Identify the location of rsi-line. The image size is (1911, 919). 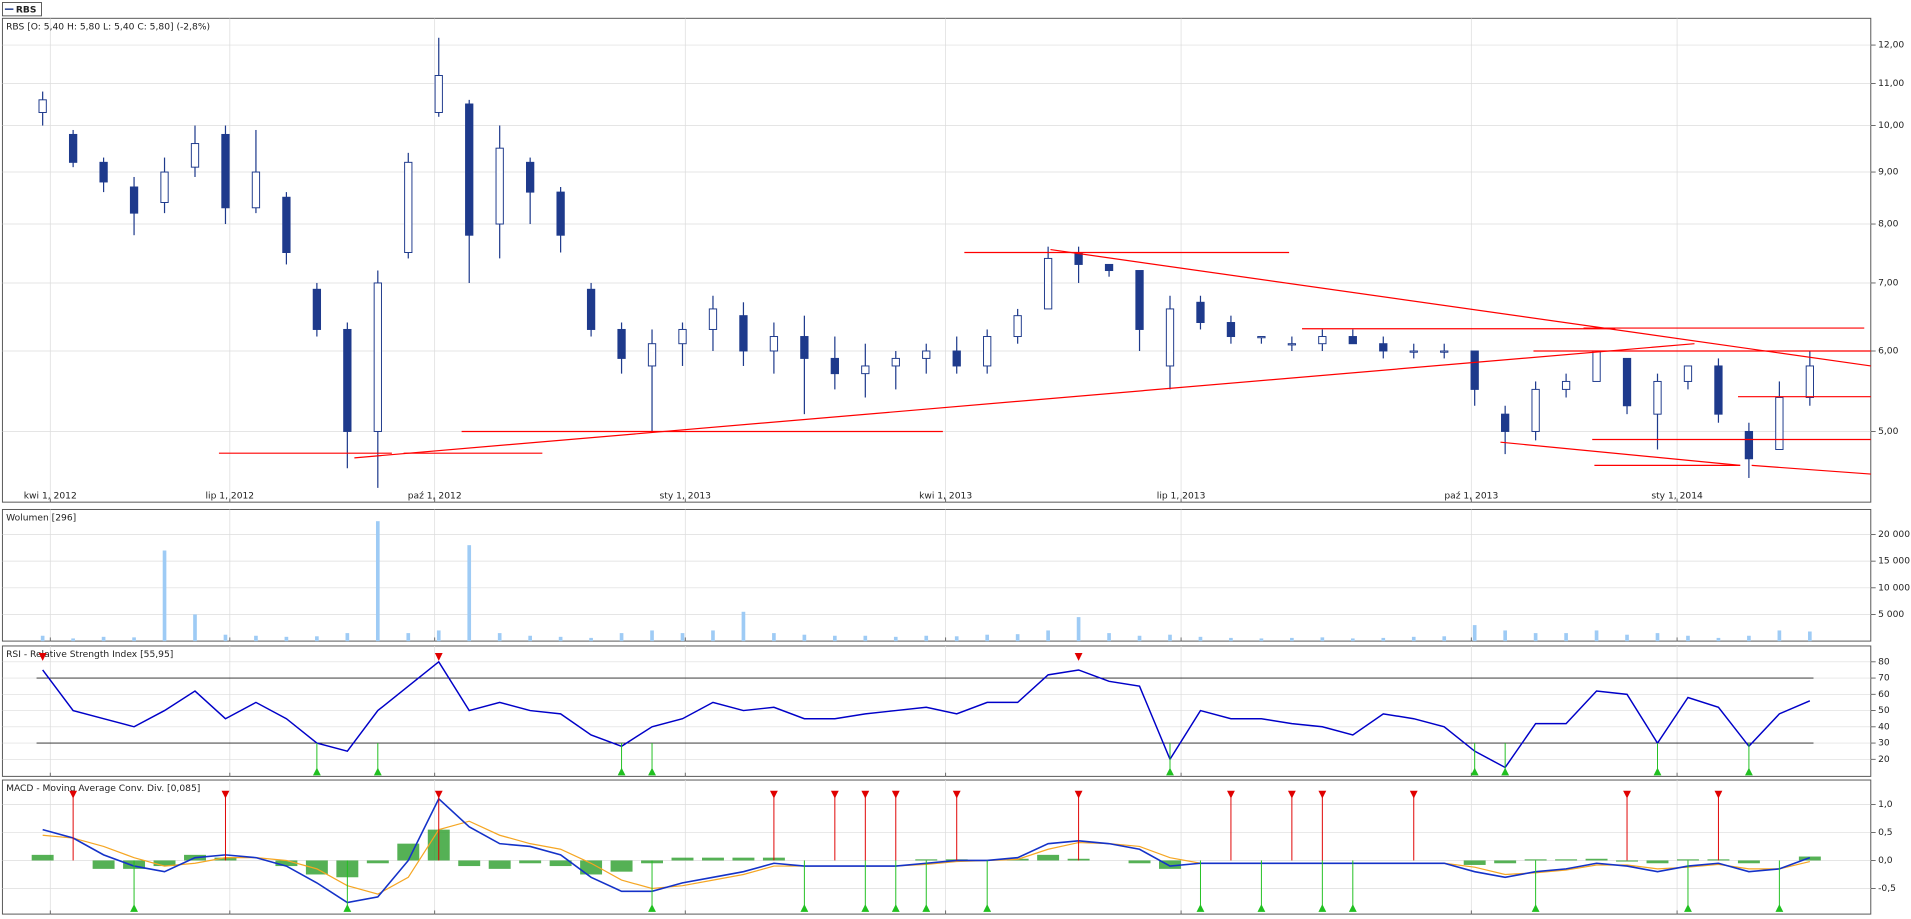
(926, 714).